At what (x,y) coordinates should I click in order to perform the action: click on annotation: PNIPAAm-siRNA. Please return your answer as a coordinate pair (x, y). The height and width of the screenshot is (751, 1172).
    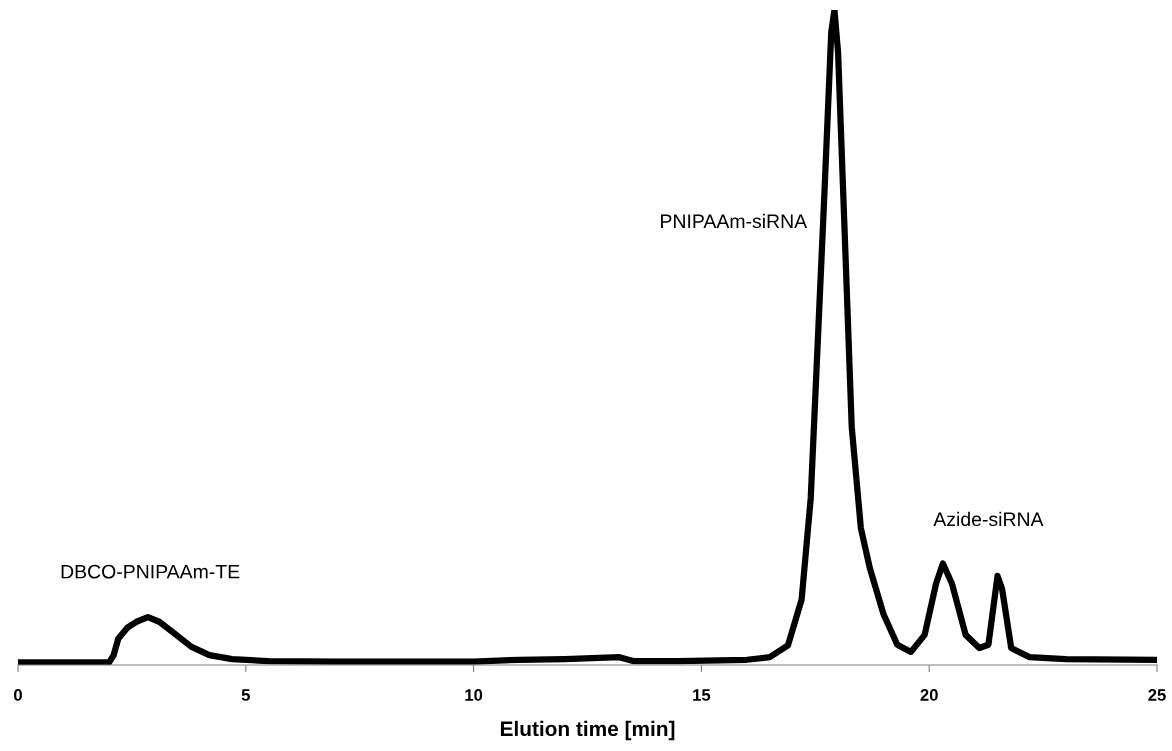
    Looking at the image, I should click on (734, 221).